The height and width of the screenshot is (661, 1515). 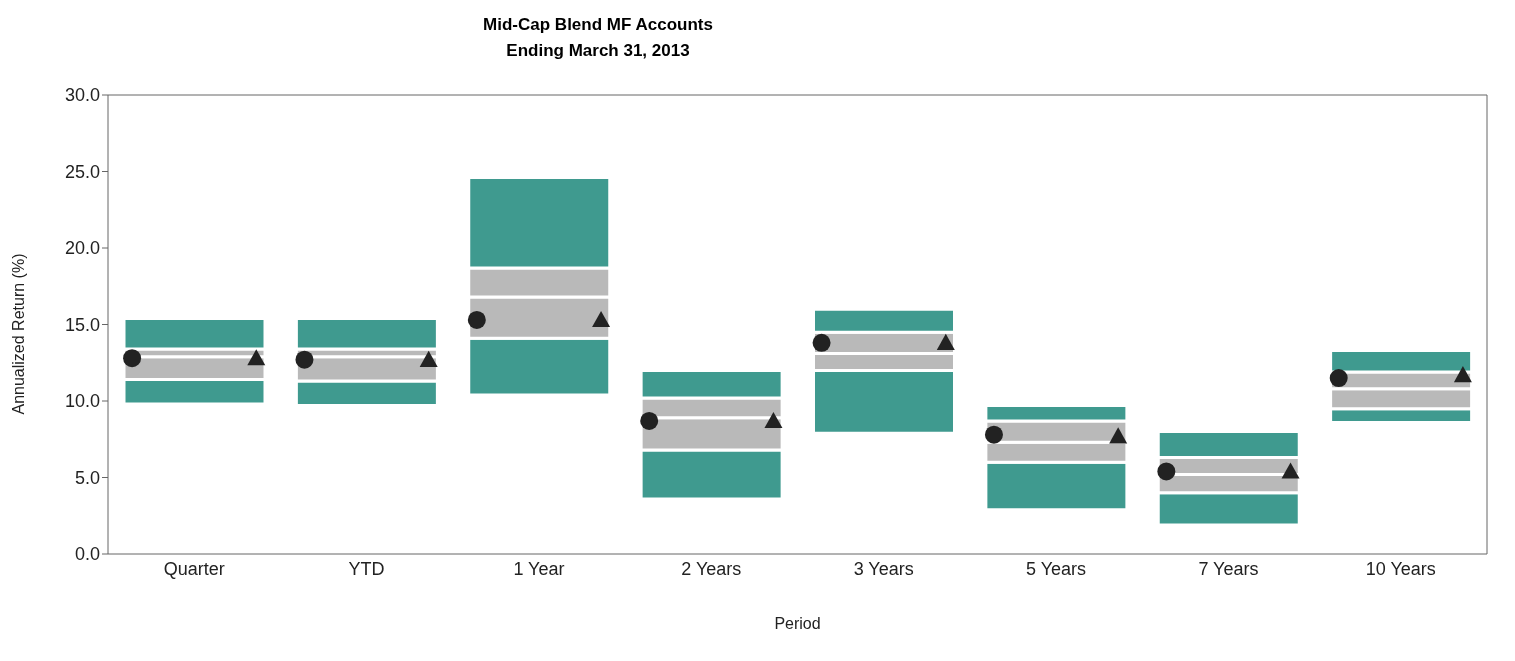 What do you see at coordinates (82, 324) in the screenshot?
I see `y-tick-label: 15.0` at bounding box center [82, 324].